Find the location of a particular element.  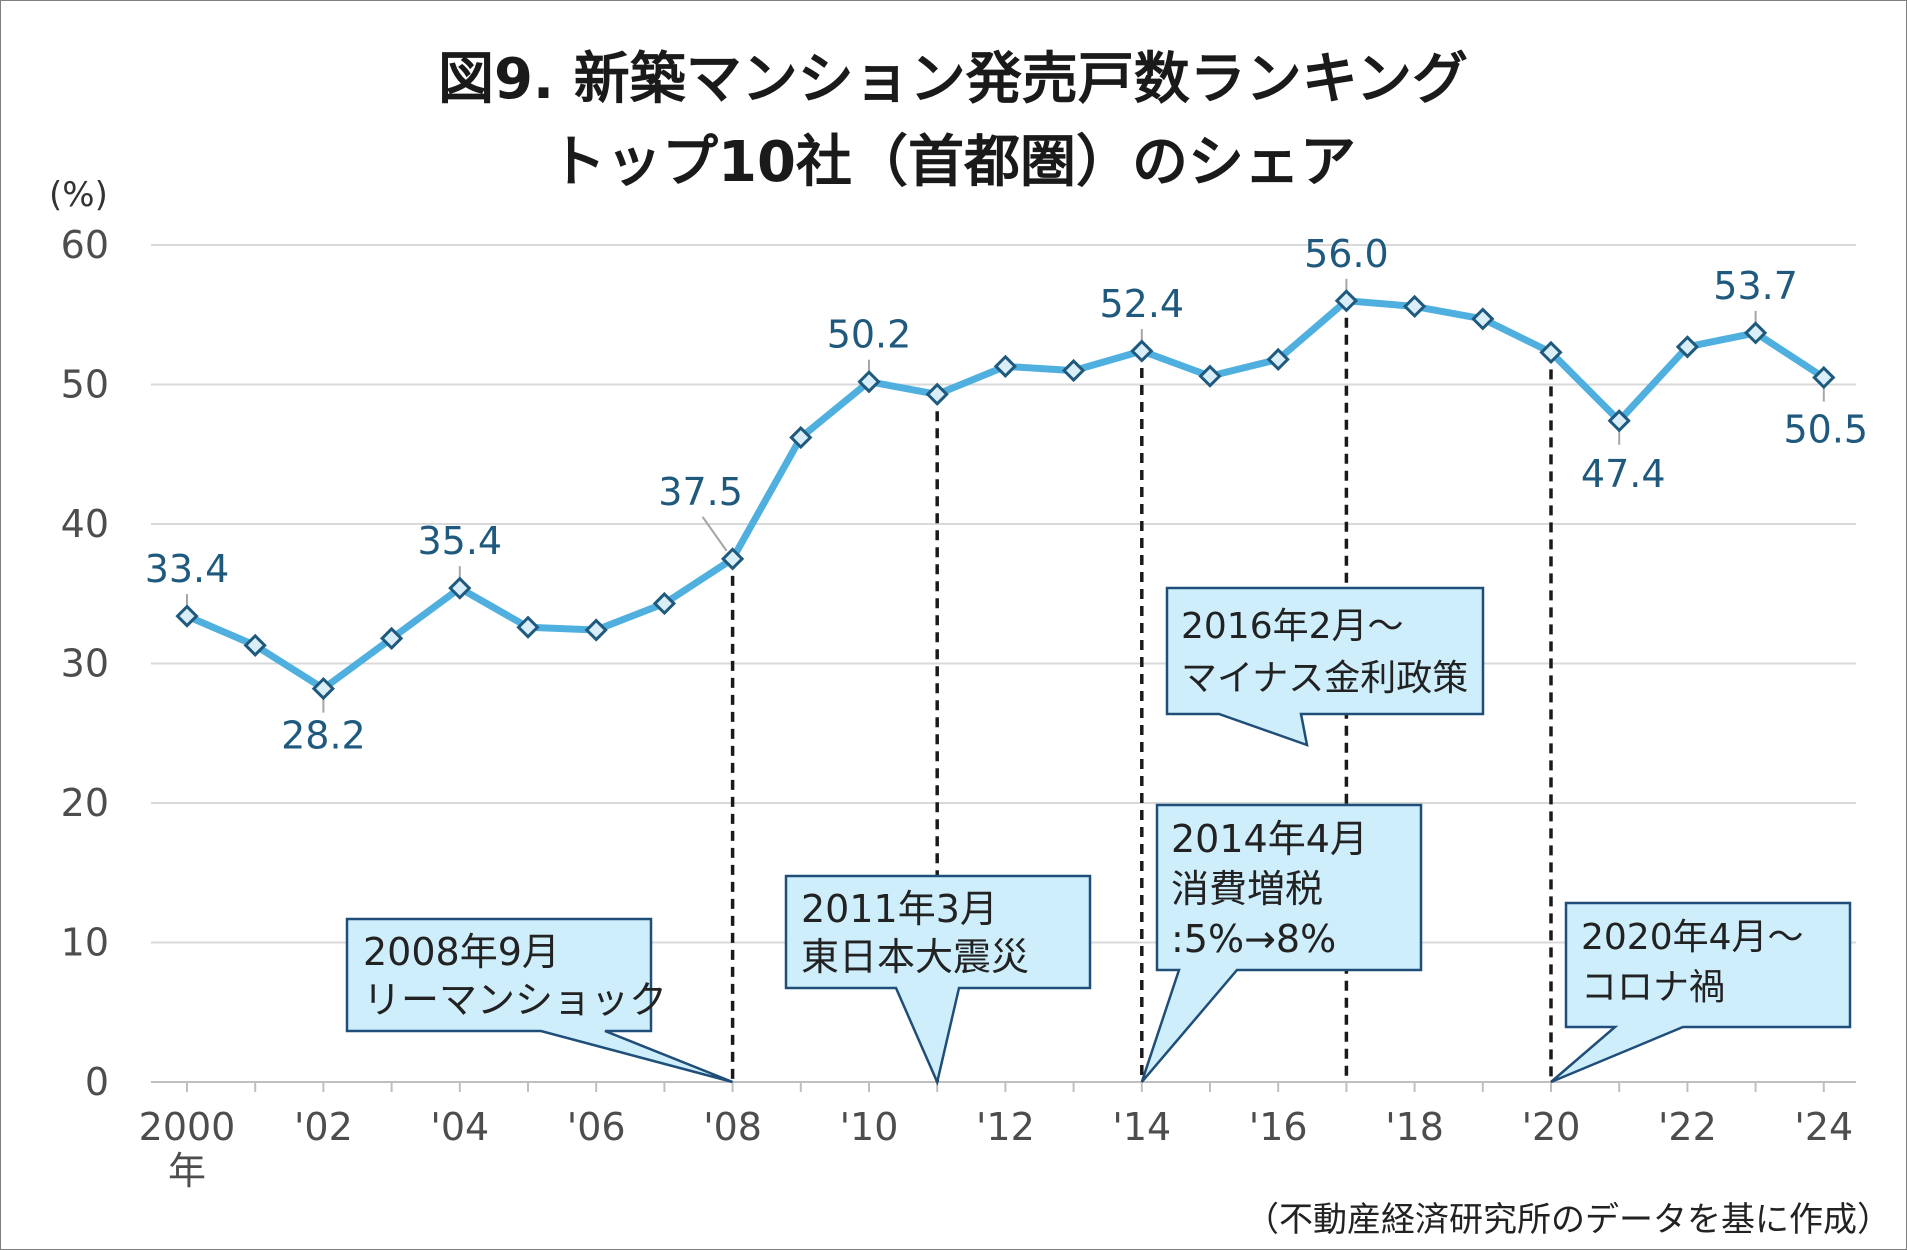

y-axis-unit-label: (%) is located at coordinates (78, 195).